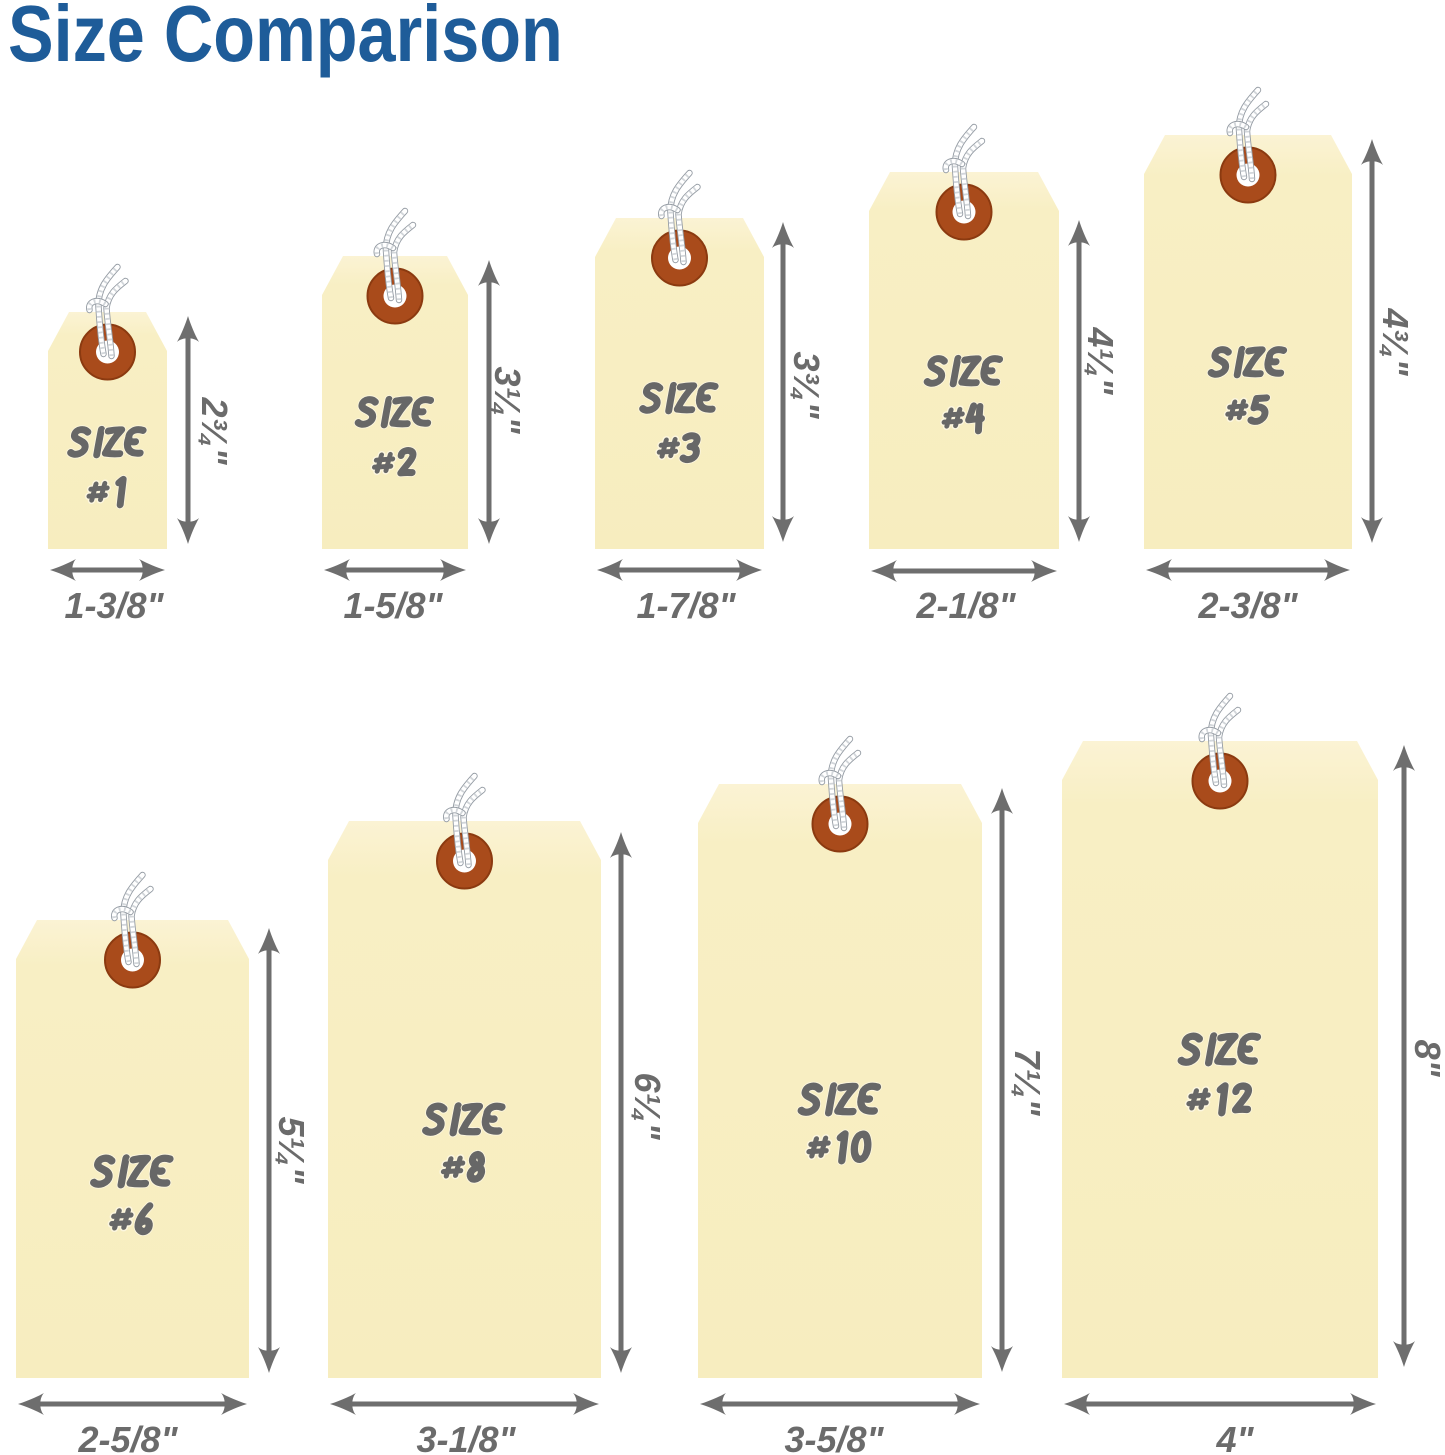 The image size is (1445, 1455). I want to click on svg-text: 3-1/8", so click(466, 1437).